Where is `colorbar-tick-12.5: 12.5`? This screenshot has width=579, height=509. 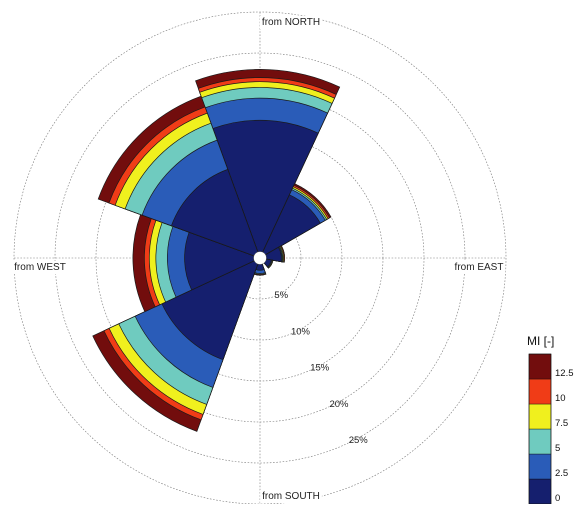 colorbar-tick-12.5: 12.5 is located at coordinates (564, 373).